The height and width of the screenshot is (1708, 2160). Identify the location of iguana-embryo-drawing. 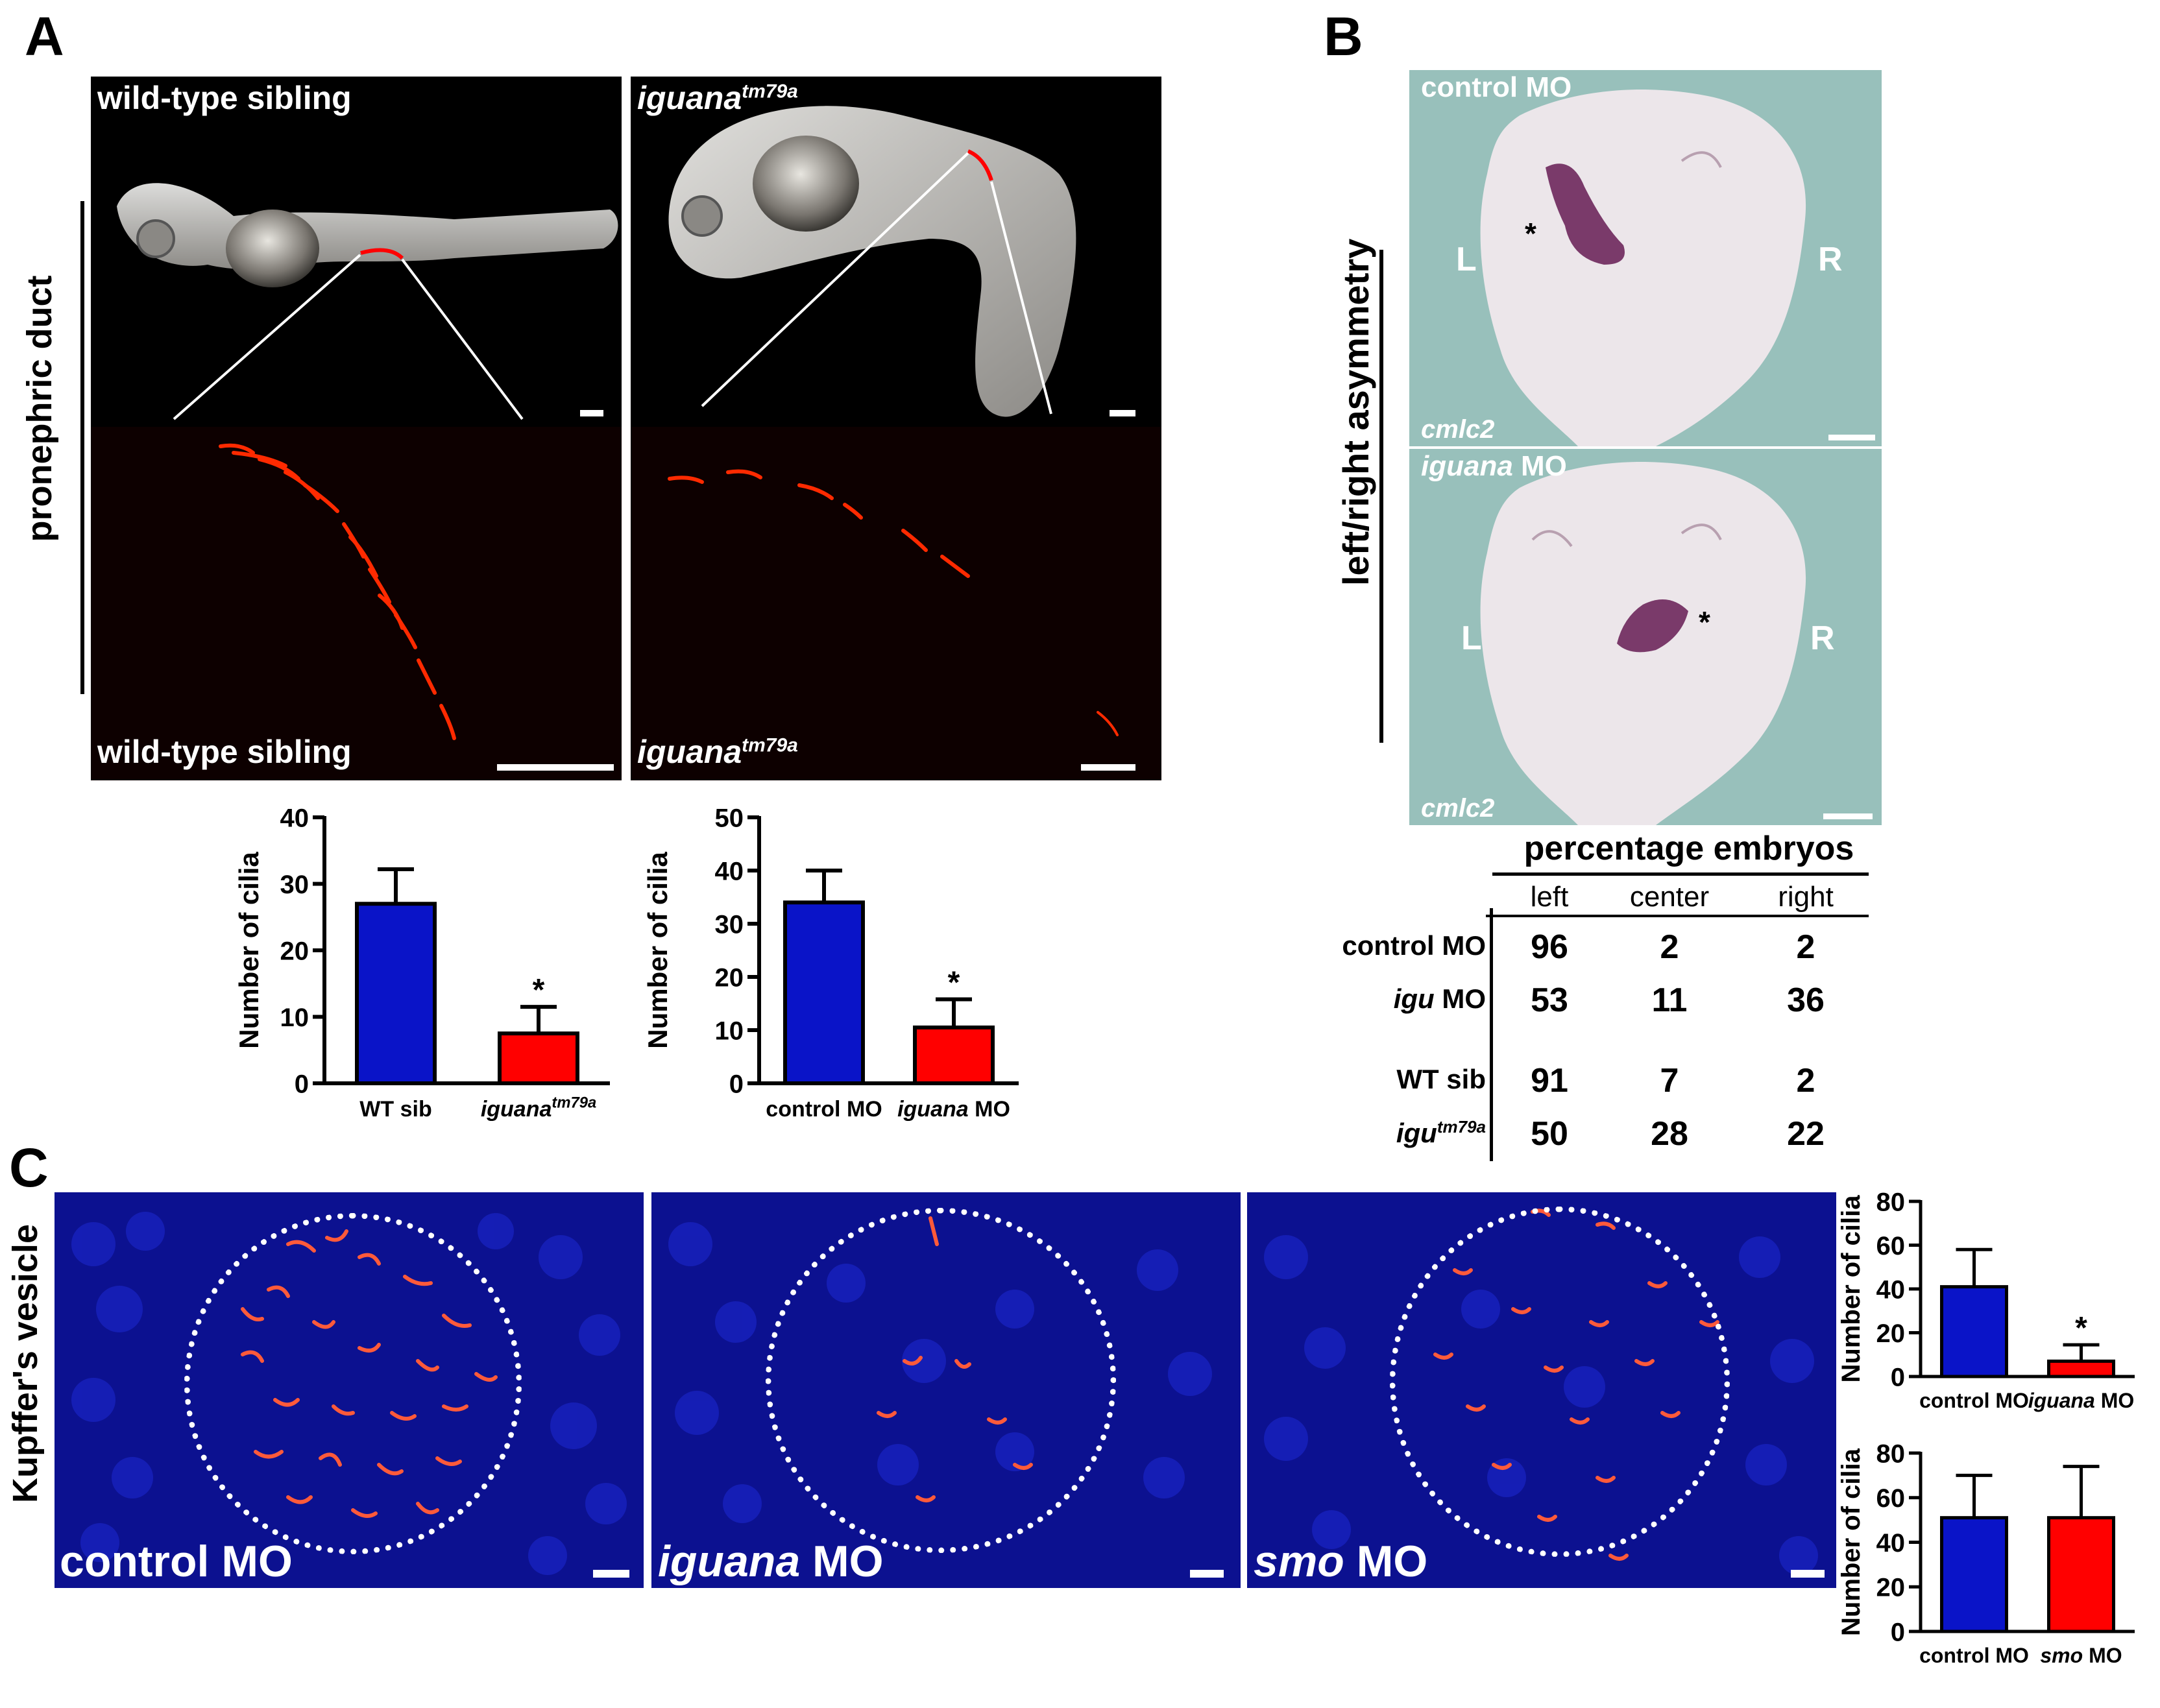
(872, 261).